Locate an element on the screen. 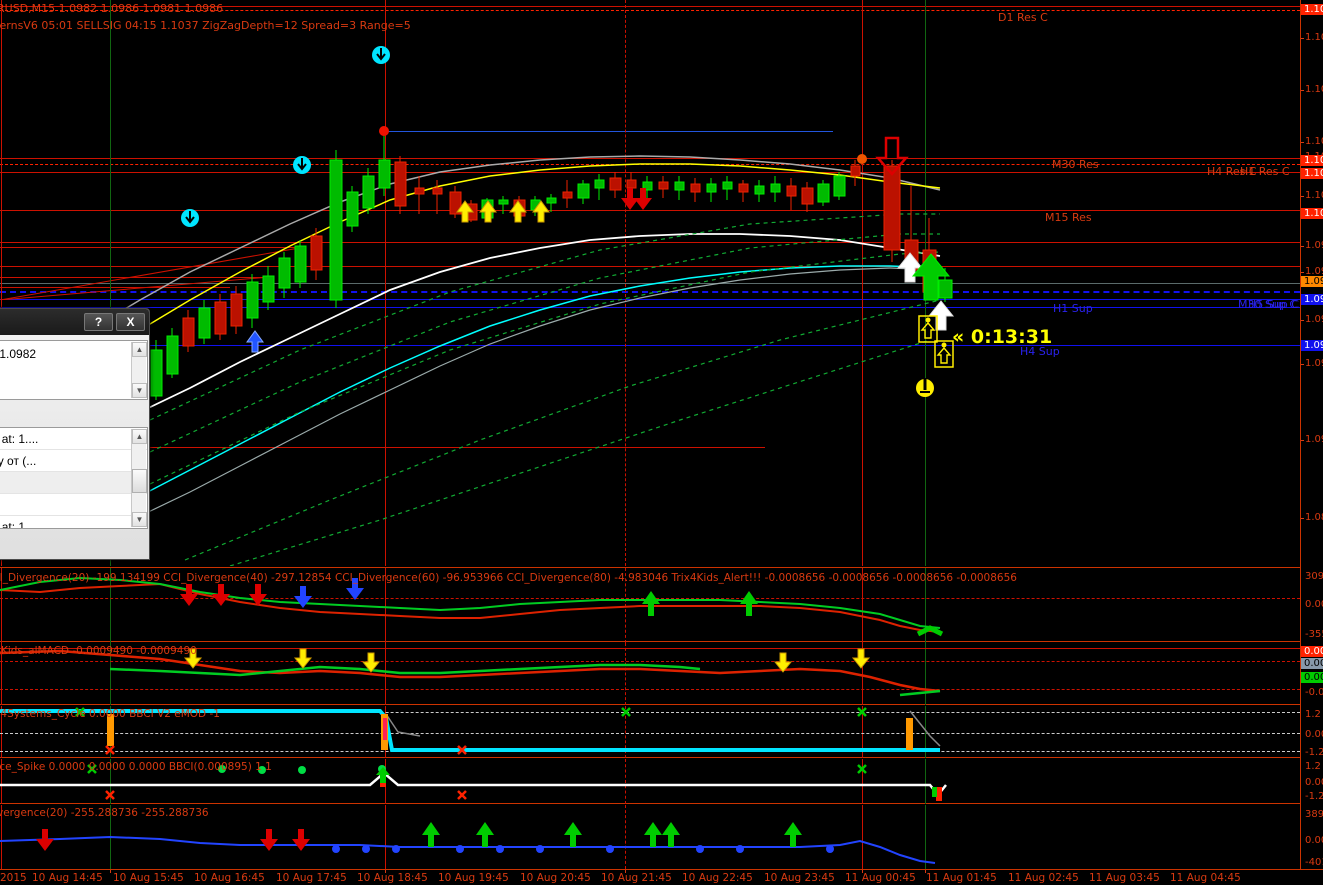  pane-label-divergence: Divergence(20) -255.288736 -255.288736 is located at coordinates (104, 813).